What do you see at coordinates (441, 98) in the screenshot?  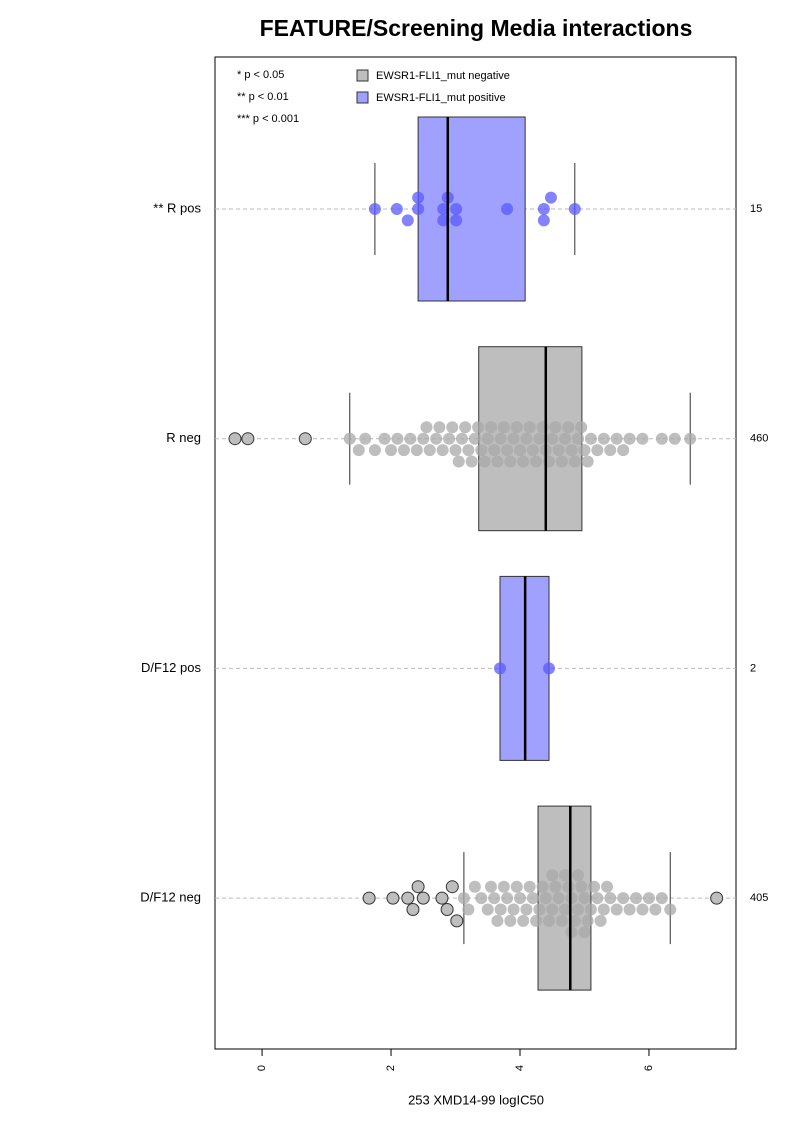 I see `legend-label: EWSR1-FLI1_mut positive` at bounding box center [441, 98].